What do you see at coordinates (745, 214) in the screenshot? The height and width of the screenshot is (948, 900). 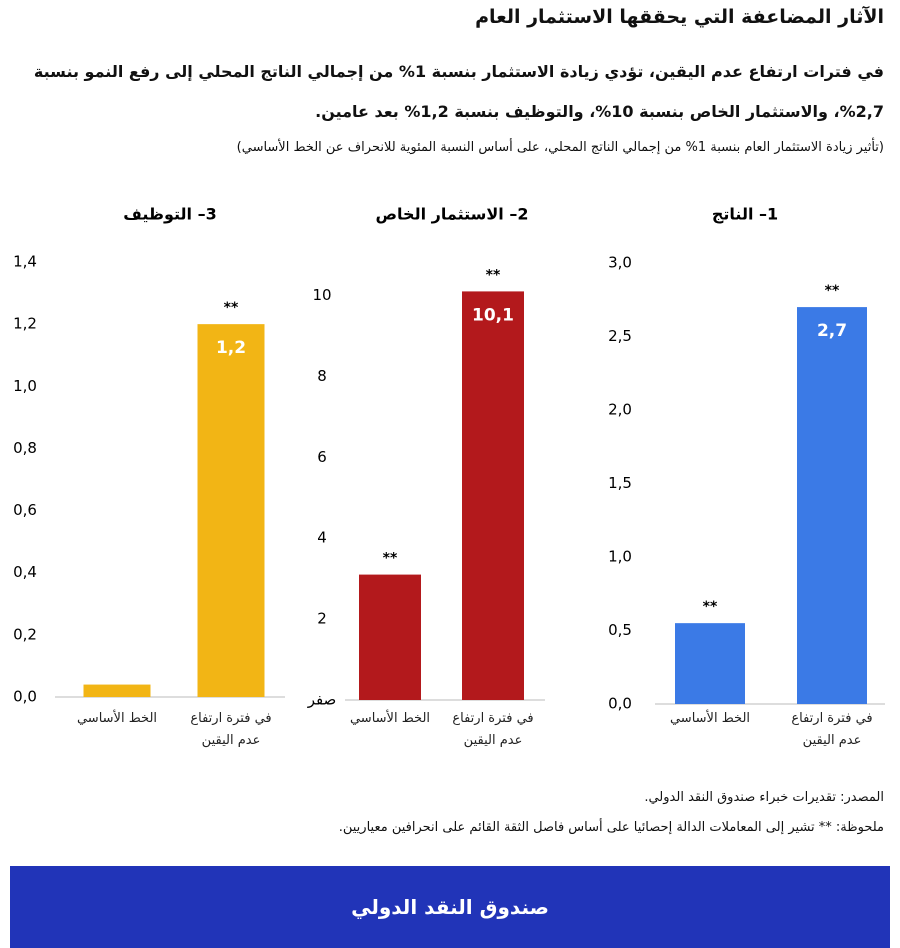 I see `panel-title: 1– الناتج` at bounding box center [745, 214].